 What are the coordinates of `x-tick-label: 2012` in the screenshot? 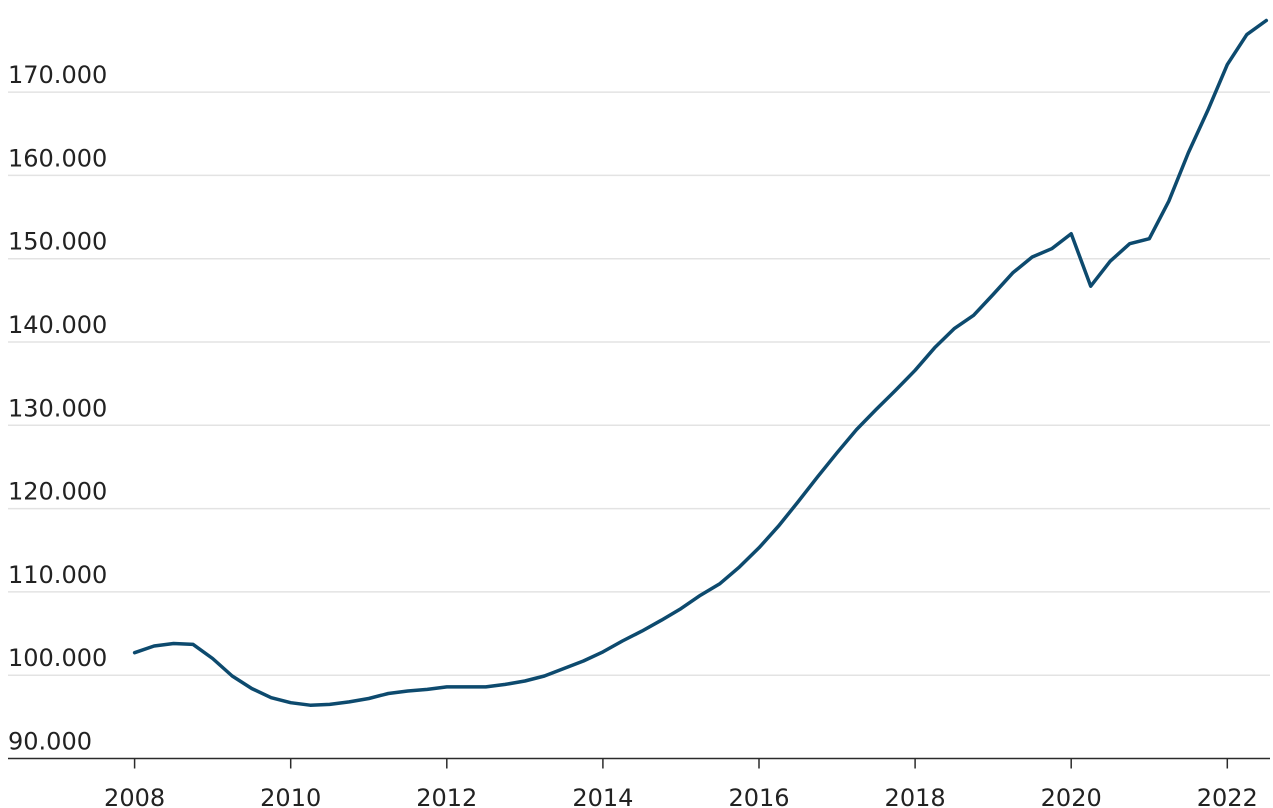 It's located at (446, 796).